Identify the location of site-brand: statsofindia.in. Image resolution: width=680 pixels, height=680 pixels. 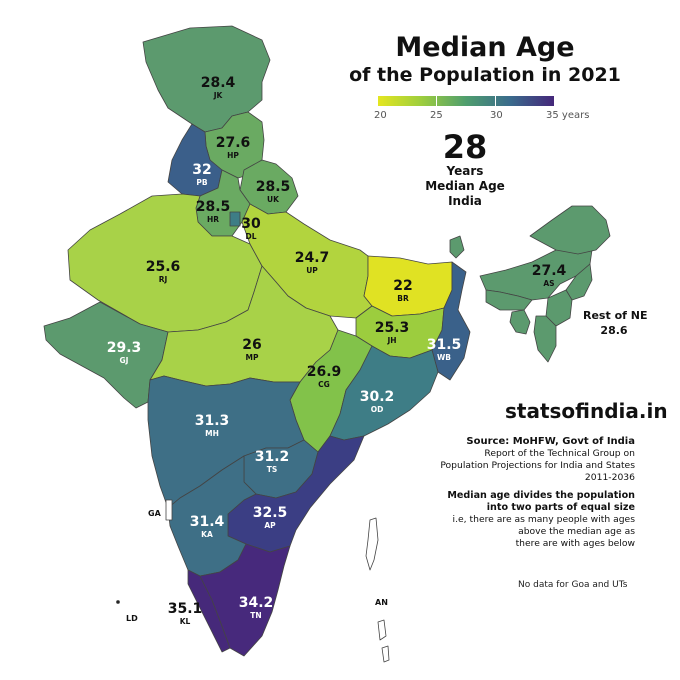
(586, 411).